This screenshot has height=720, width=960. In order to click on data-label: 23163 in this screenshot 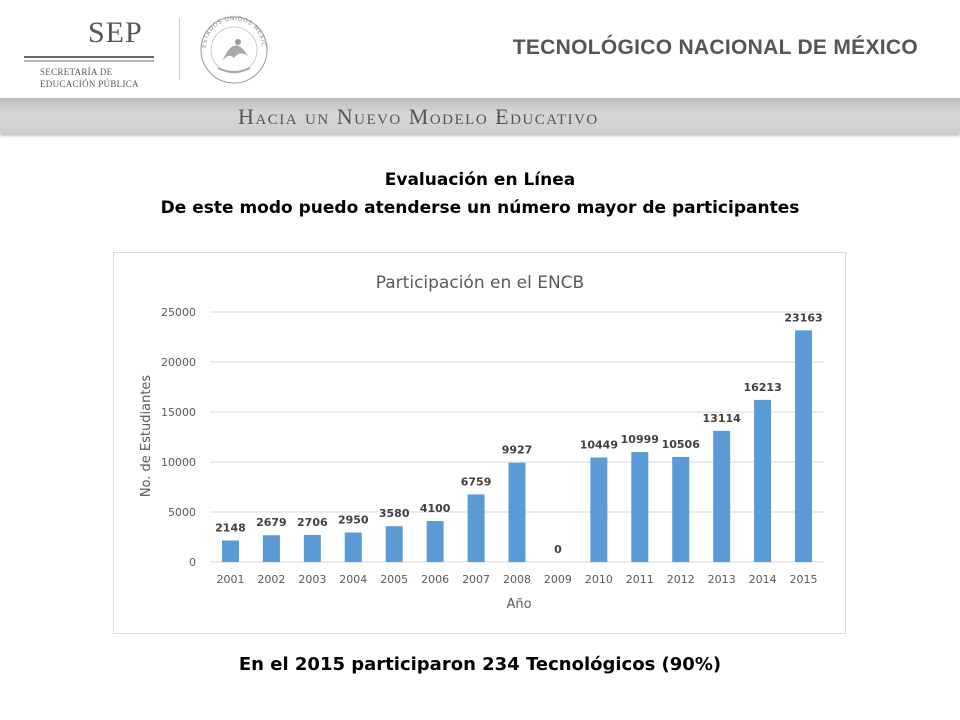, I will do `click(803, 317)`.